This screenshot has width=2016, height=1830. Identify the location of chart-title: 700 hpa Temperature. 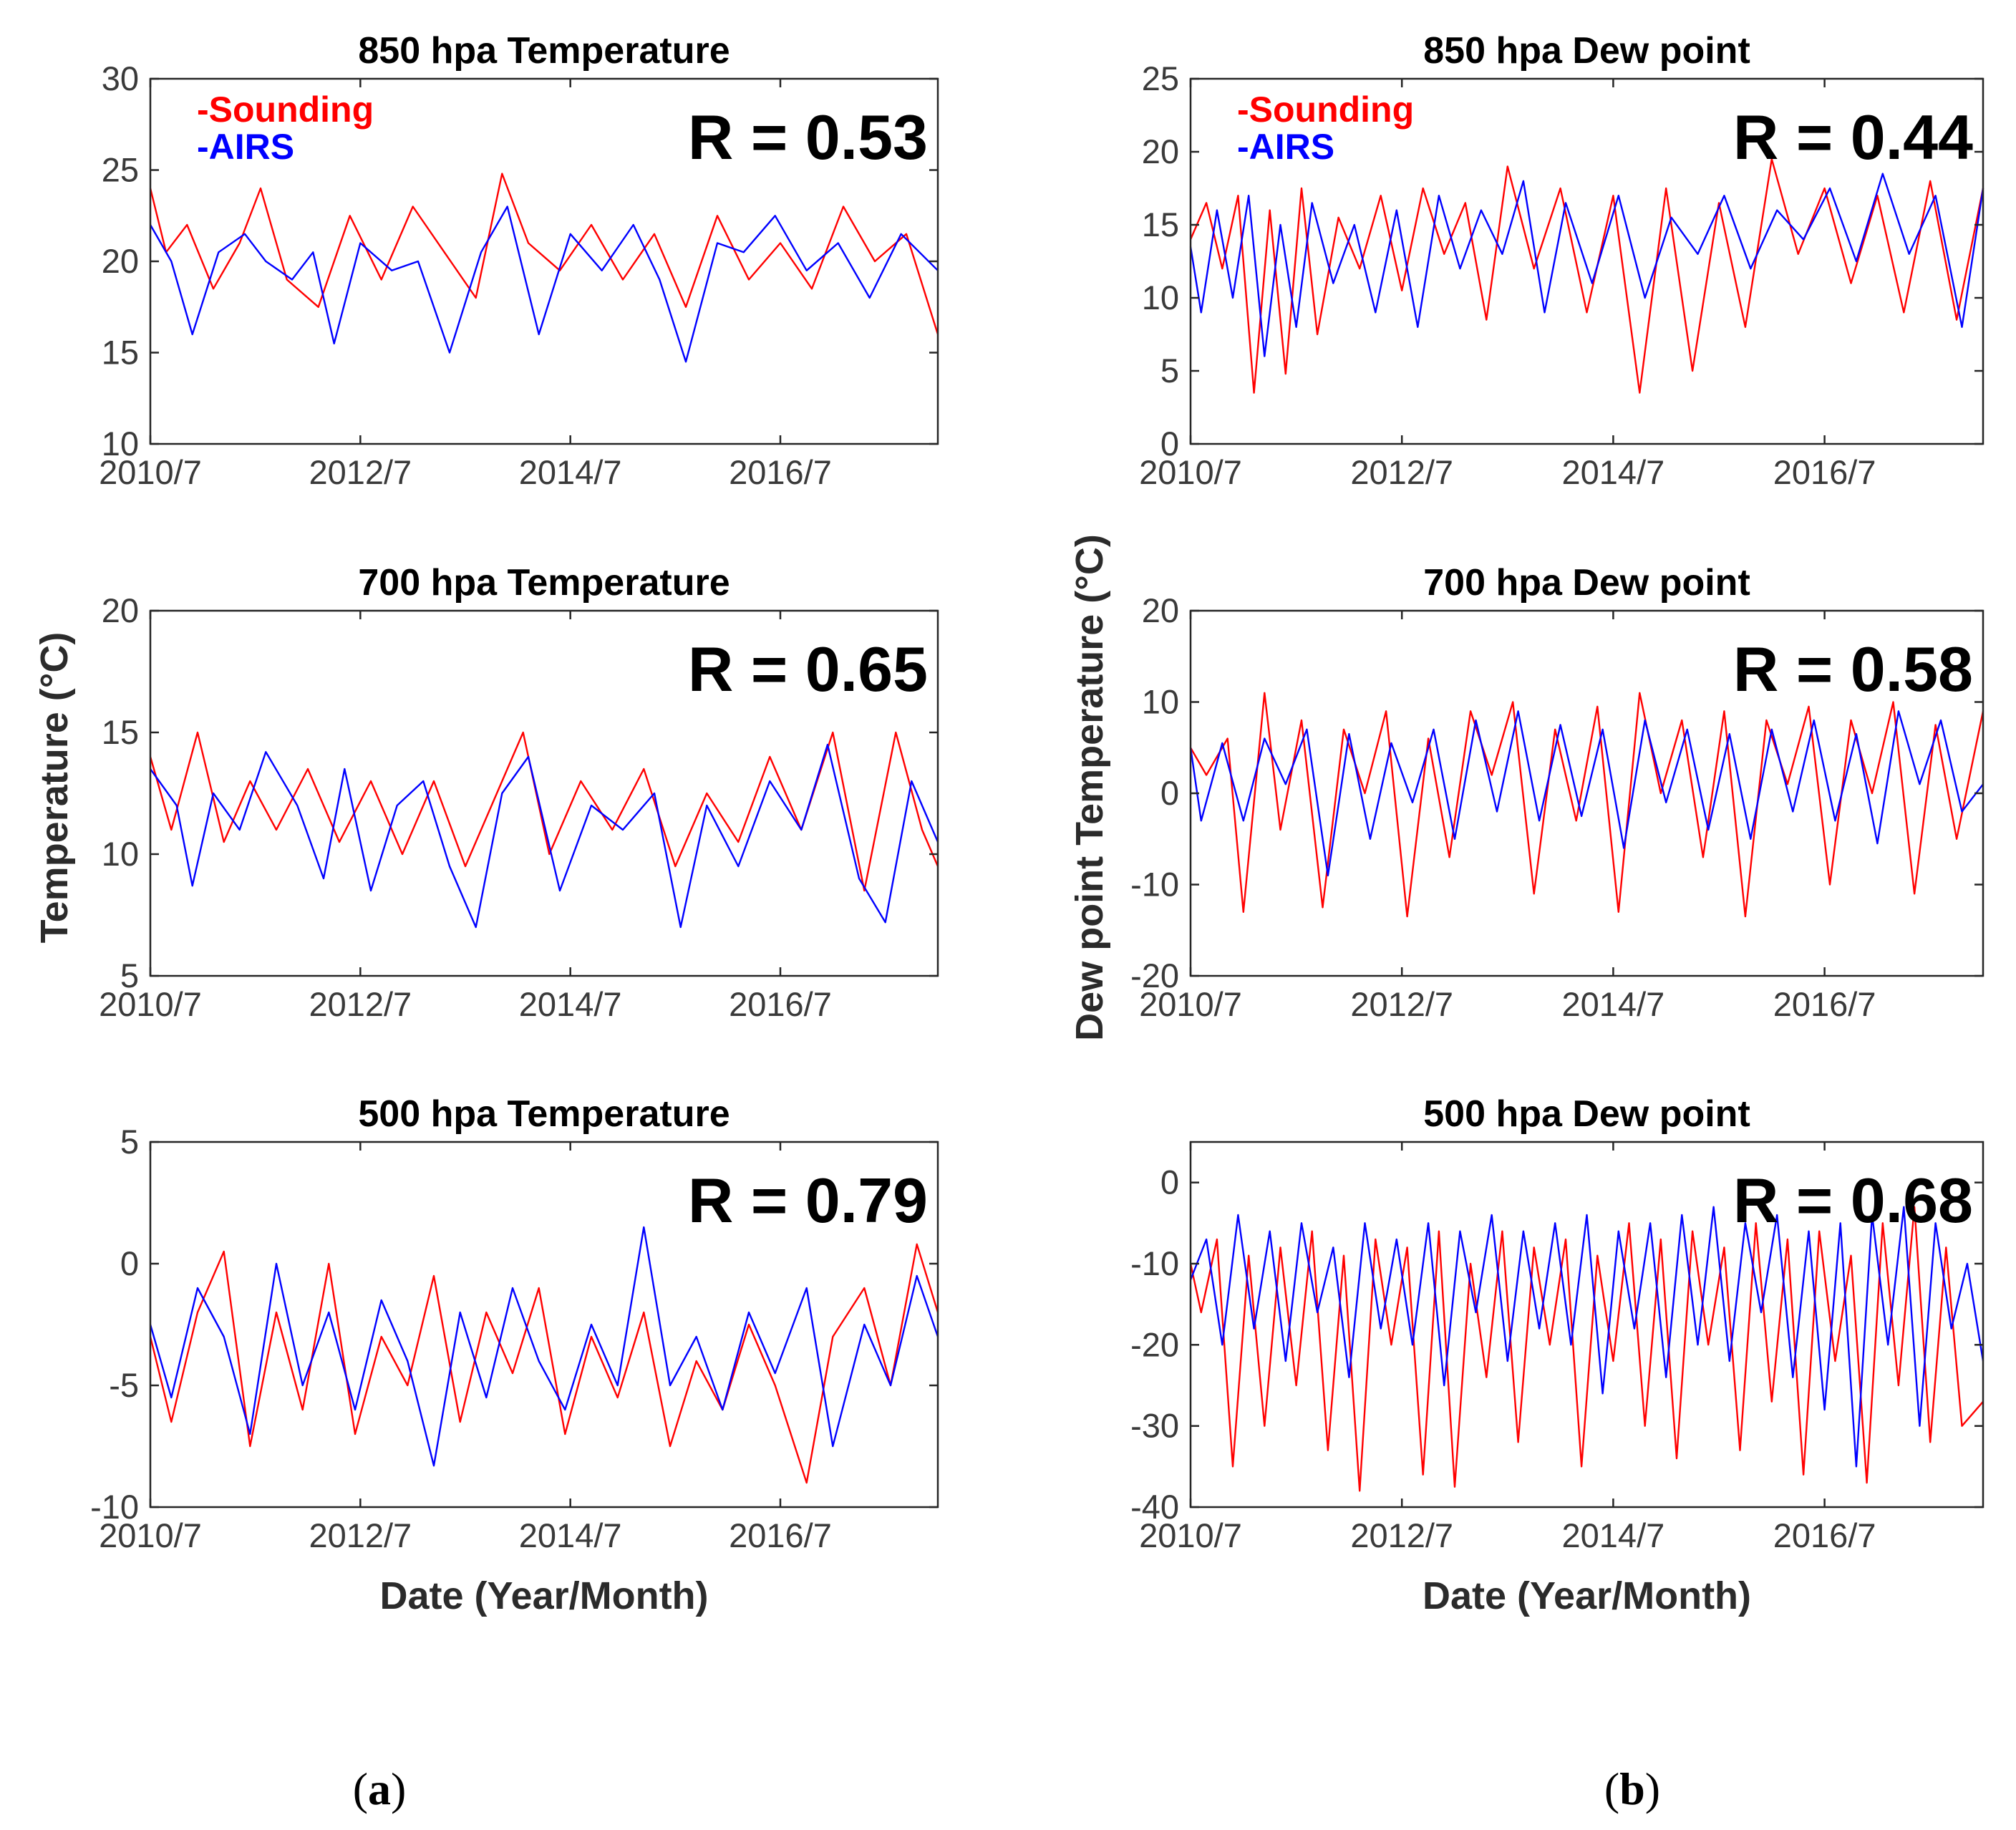
(544, 583).